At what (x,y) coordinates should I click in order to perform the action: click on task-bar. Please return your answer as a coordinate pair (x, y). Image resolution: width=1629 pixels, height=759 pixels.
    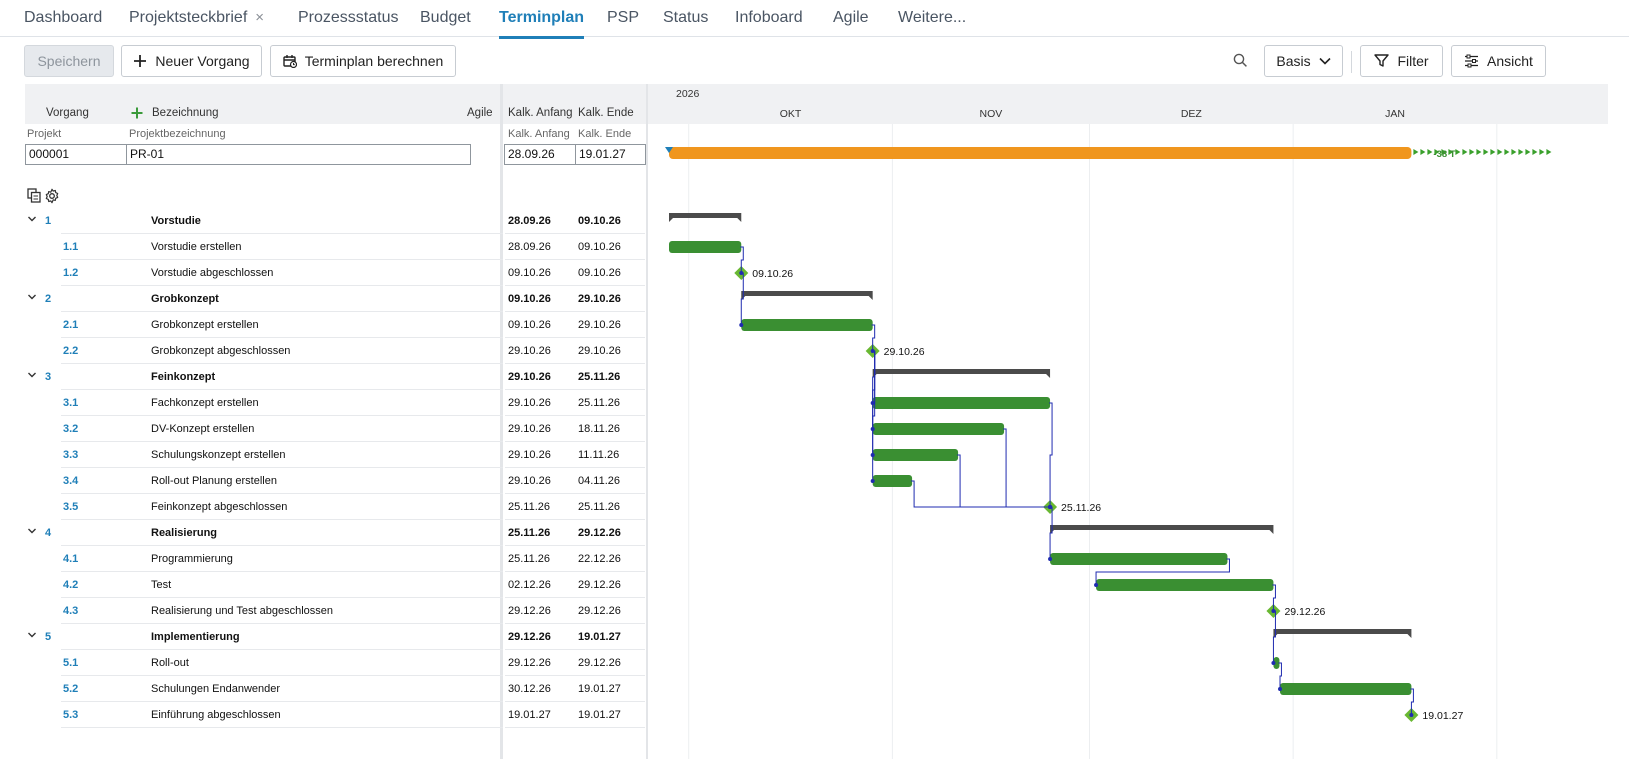
    Looking at the image, I should click on (1276, 663).